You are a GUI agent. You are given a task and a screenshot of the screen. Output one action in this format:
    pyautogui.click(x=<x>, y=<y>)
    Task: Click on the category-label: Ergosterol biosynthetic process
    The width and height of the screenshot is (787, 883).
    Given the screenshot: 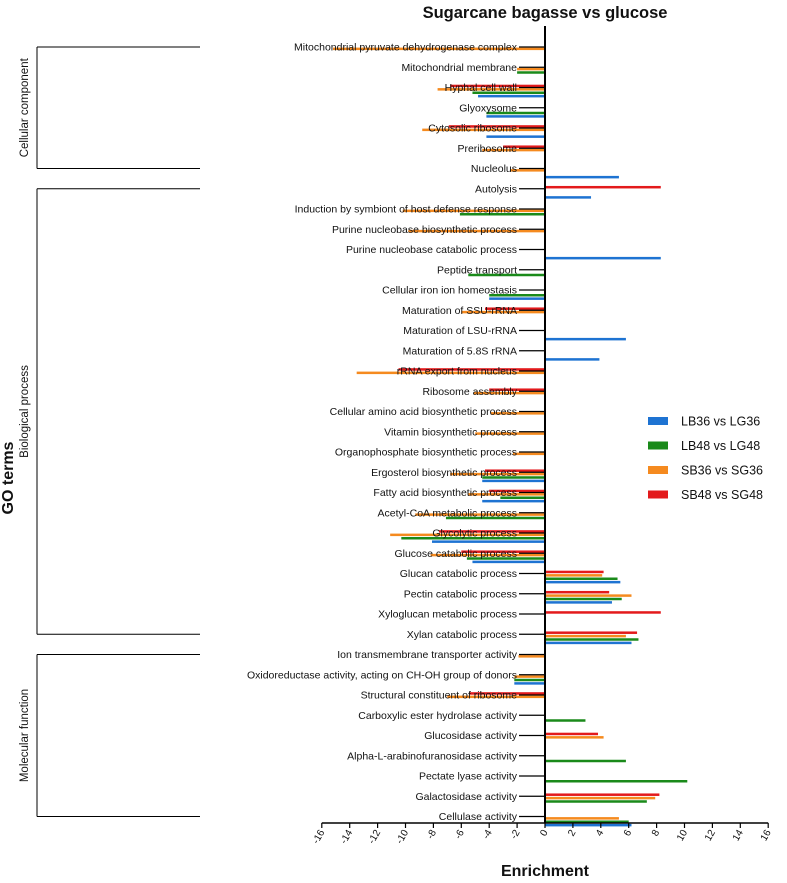 What is the action you would take?
    pyautogui.click(x=444, y=473)
    